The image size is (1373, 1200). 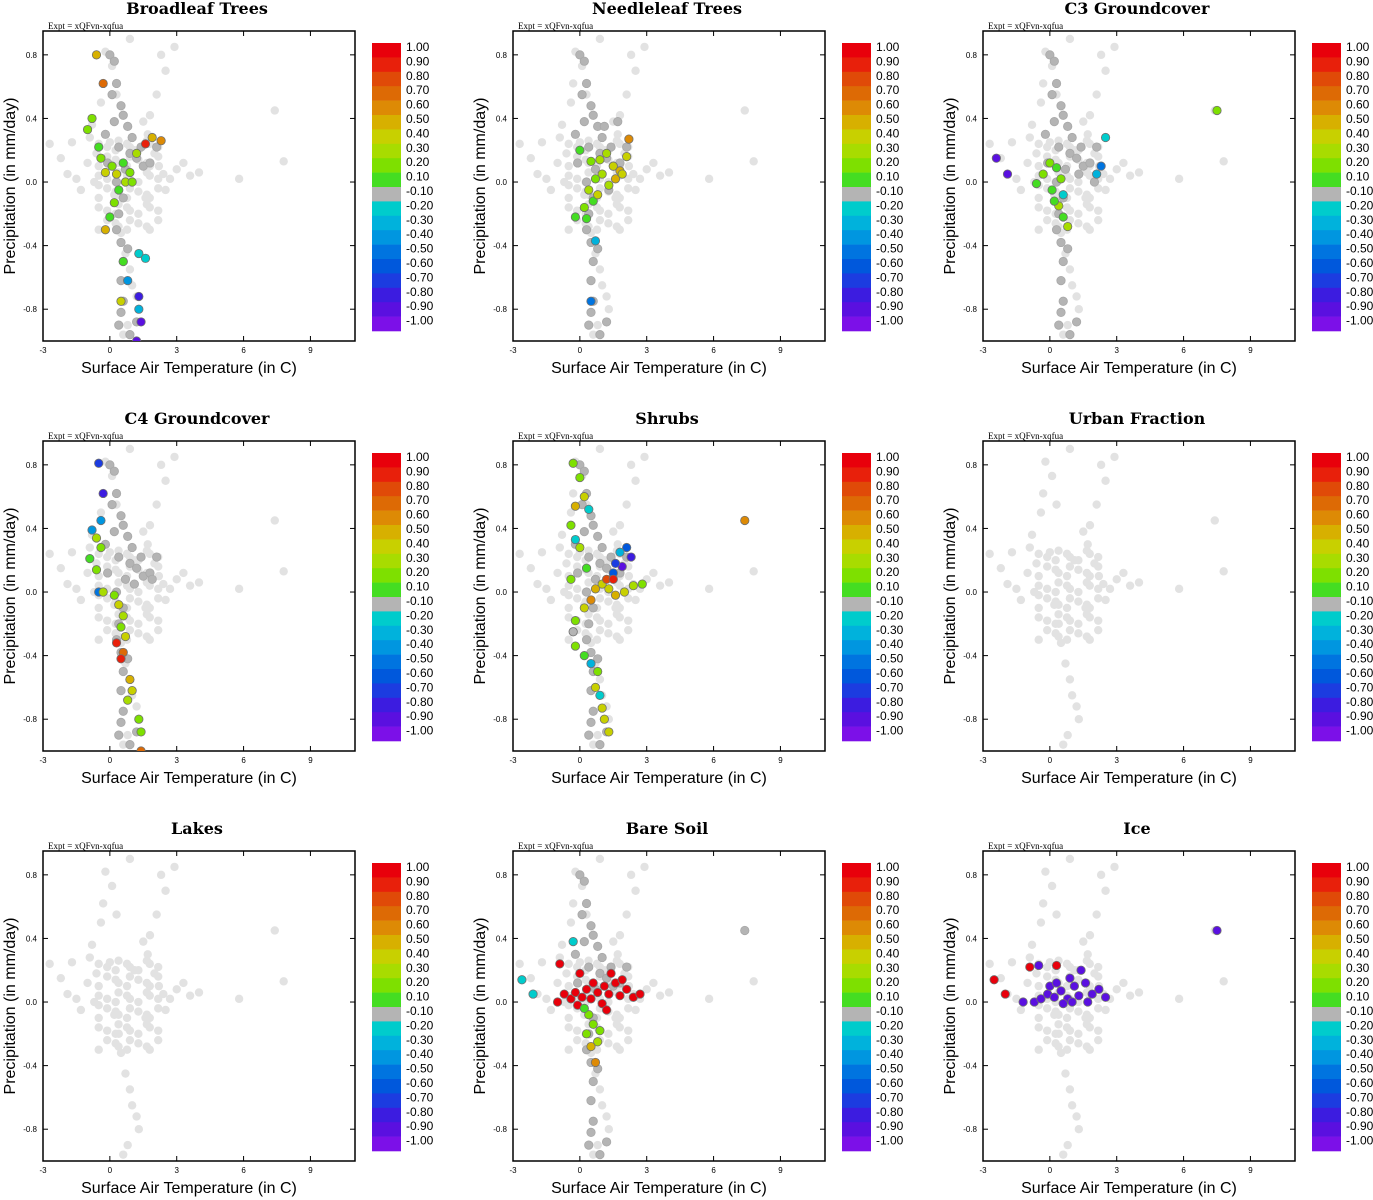 What do you see at coordinates (418, 457) in the screenshot?
I see `colorbar-label: 1.00` at bounding box center [418, 457].